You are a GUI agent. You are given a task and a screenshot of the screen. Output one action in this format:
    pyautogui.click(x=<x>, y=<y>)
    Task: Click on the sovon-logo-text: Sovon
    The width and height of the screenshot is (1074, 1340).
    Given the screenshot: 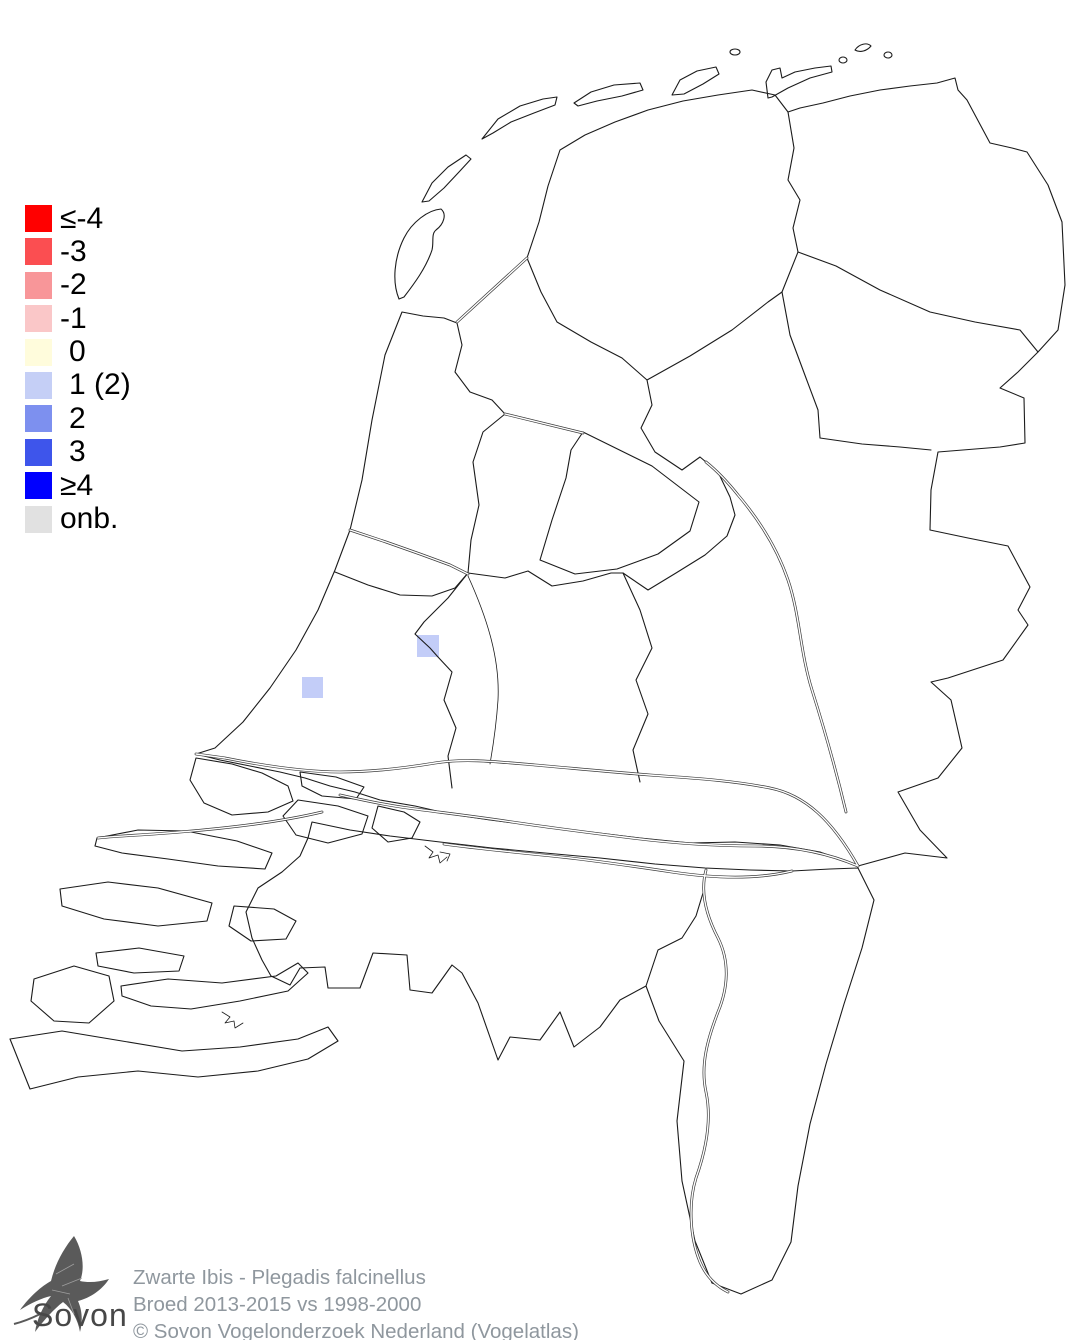 What is the action you would take?
    pyautogui.click(x=80, y=1315)
    